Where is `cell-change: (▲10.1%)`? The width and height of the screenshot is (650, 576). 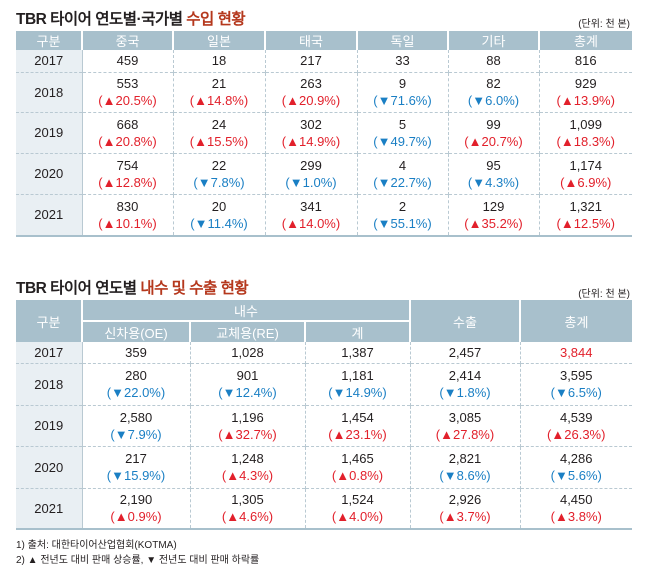 cell-change: (▲10.1%) is located at coordinates (127, 223).